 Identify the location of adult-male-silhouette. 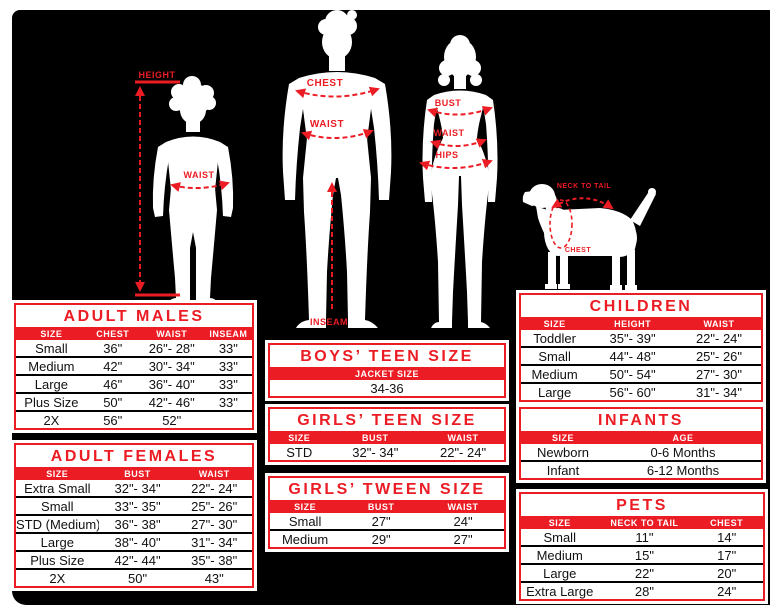
(337, 169).